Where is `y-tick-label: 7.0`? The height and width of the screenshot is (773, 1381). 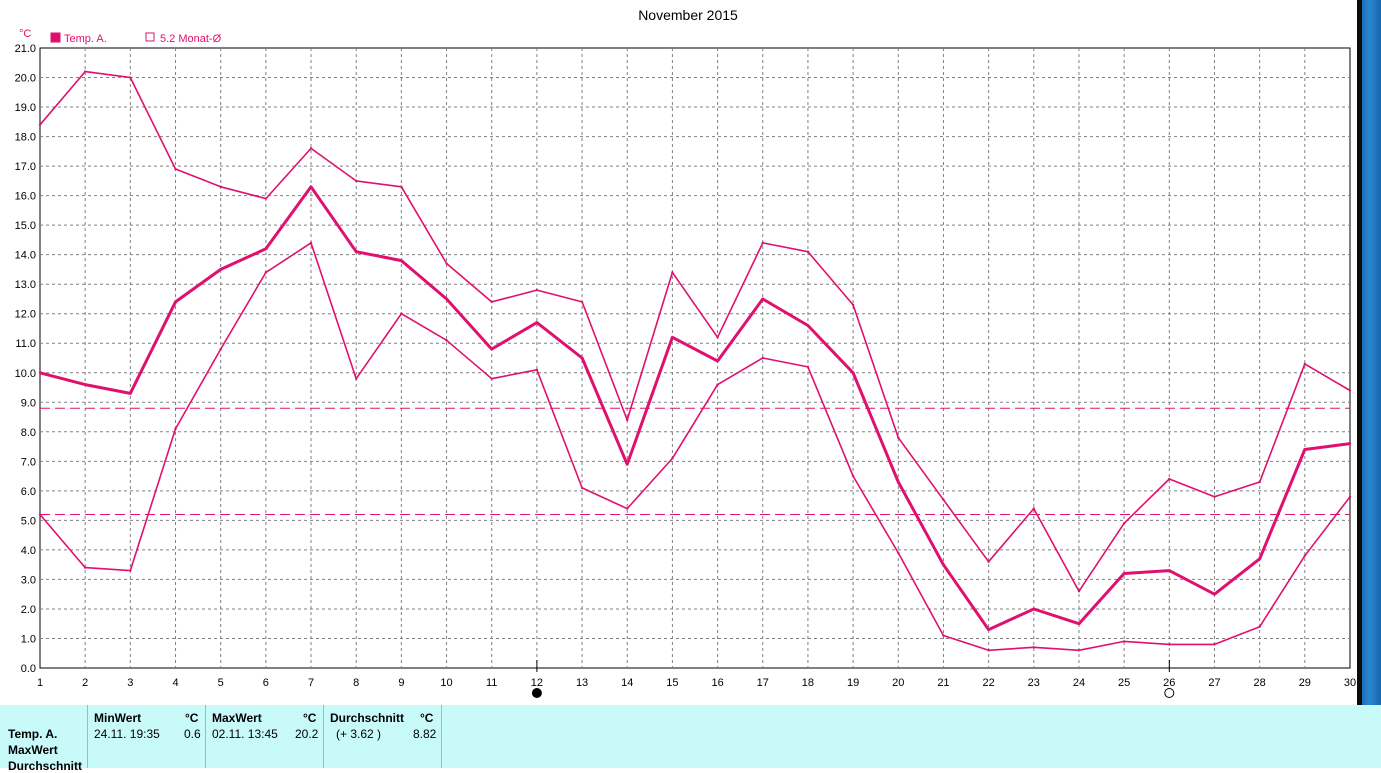
y-tick-label: 7.0 is located at coordinates (28, 462).